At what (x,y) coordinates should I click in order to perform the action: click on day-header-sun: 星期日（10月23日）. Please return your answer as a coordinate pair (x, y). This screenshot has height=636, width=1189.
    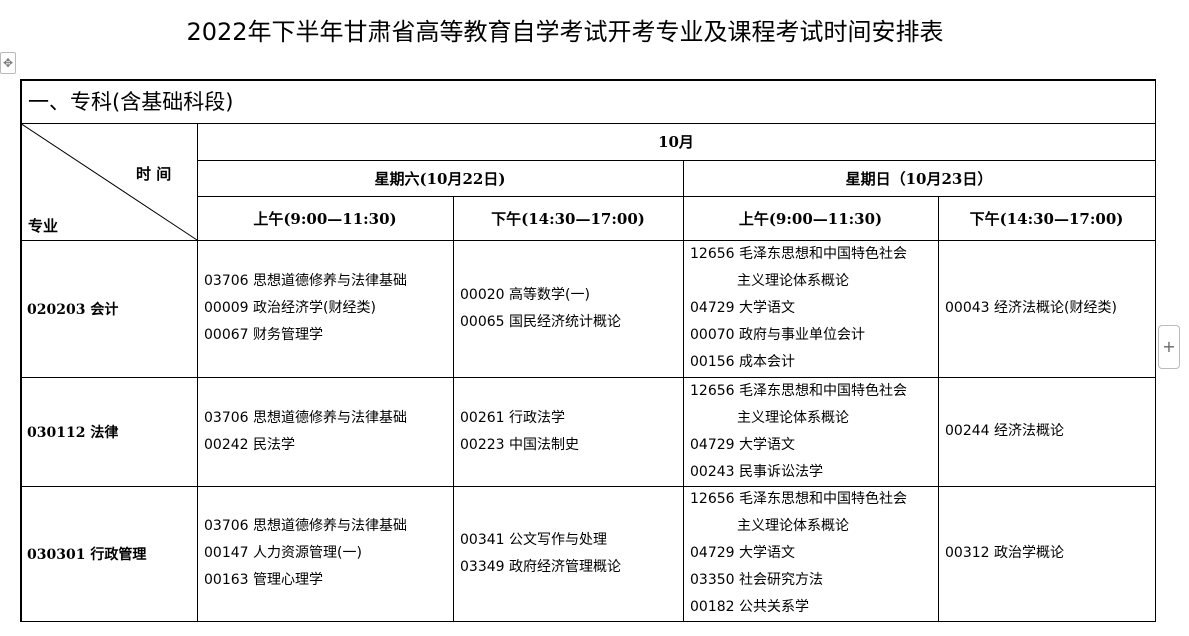
    Looking at the image, I should click on (919, 178).